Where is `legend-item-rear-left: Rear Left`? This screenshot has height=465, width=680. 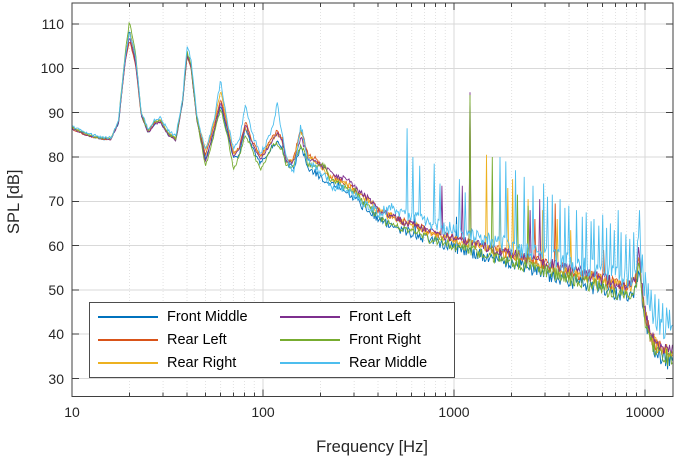 legend-item-rear-left: Rear Left is located at coordinates (181, 340).